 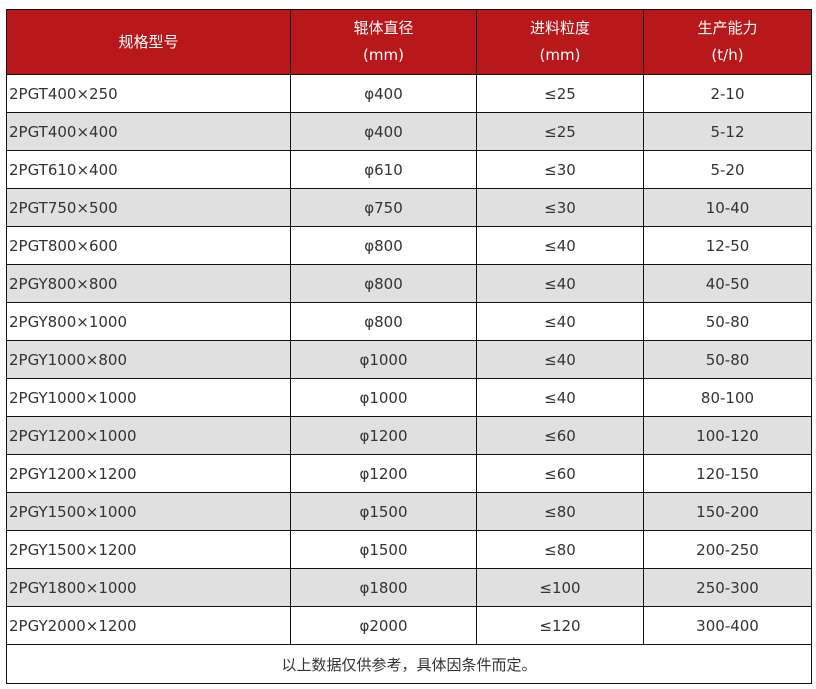 I want to click on table-row: 2PGY800×1000 φ800 ≤40 50-80, so click(x=409, y=321).